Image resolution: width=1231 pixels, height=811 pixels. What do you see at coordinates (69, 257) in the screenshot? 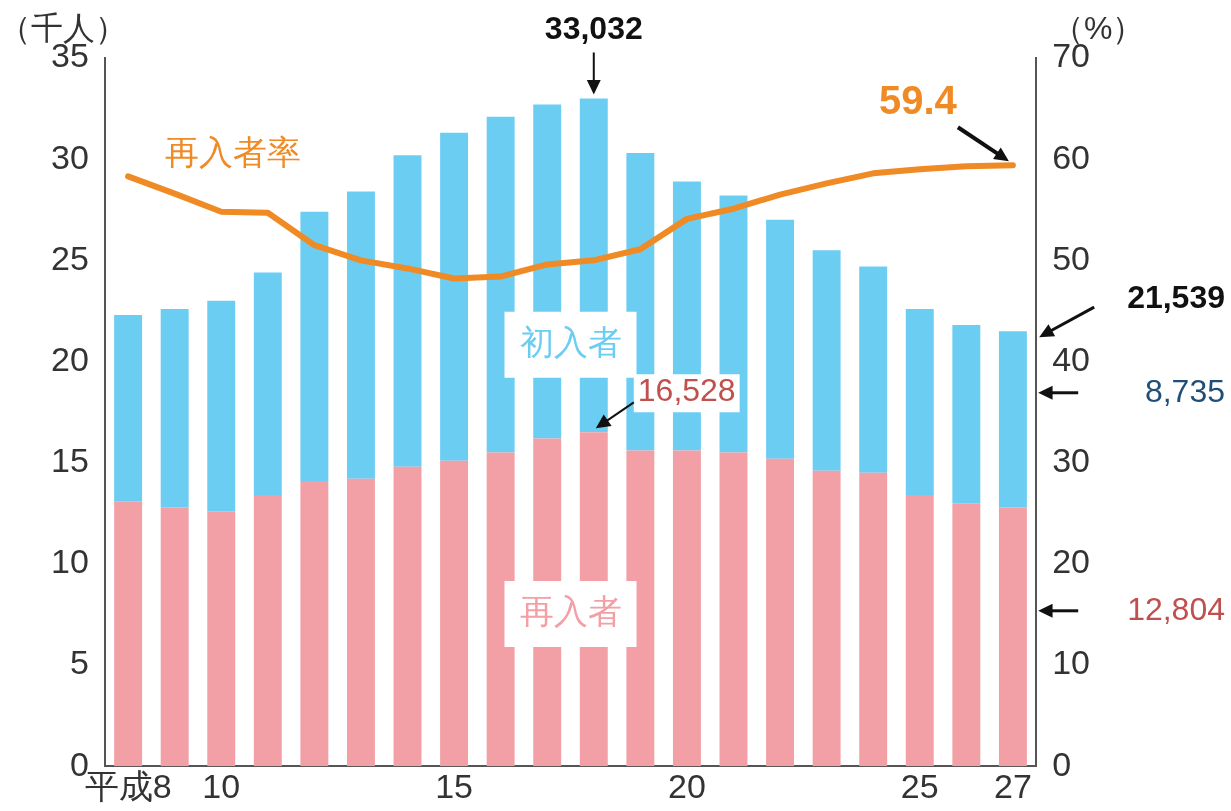
I see `y-tick-label: 25` at bounding box center [69, 257].